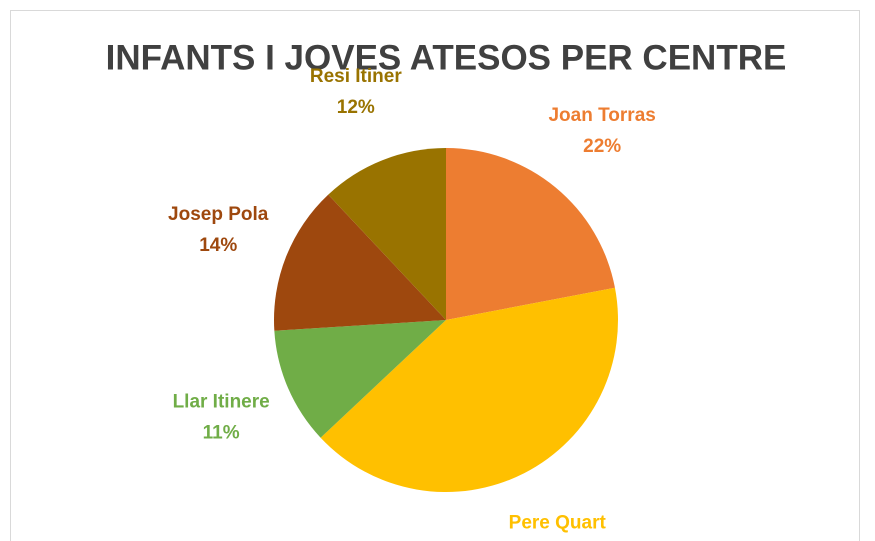 The height and width of the screenshot is (541, 875). What do you see at coordinates (218, 245) in the screenshot?
I see `slice-value-label: 14%` at bounding box center [218, 245].